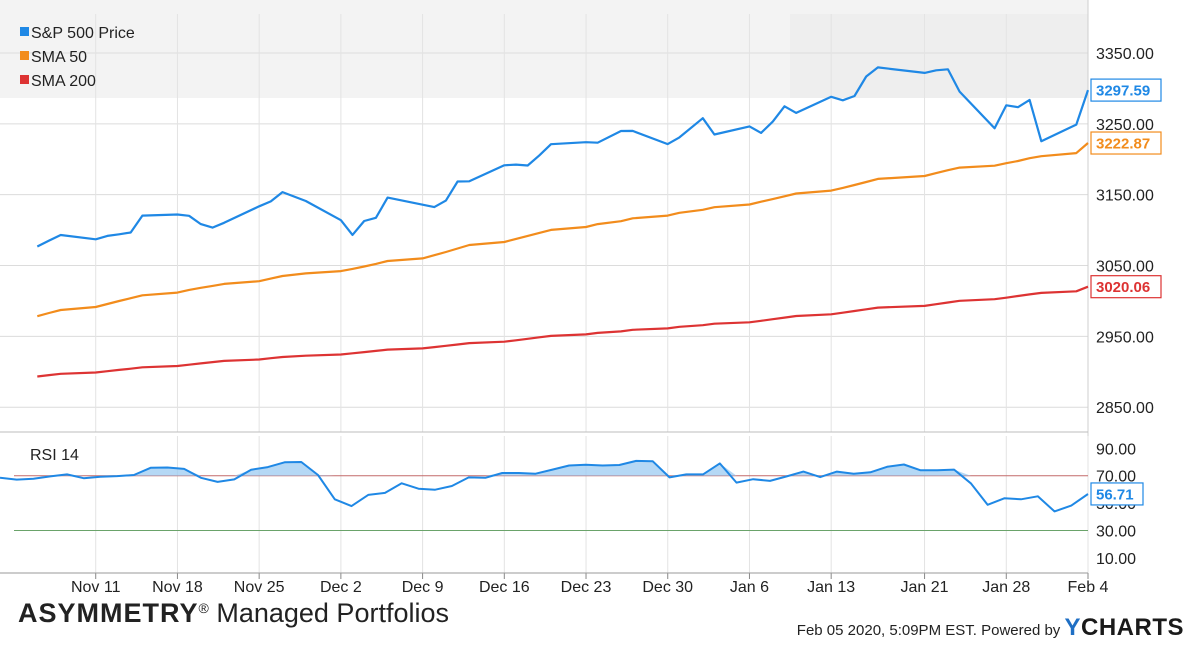 This screenshot has width=1200, height=645. I want to click on brand-subtitle: Managed Portfolios, so click(328, 613).